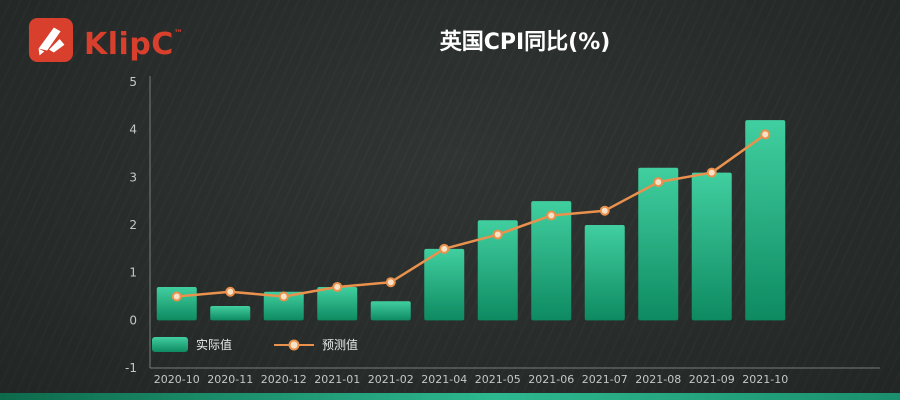  I want to click on x-tick-label-2021-04: 2021-04, so click(444, 379).